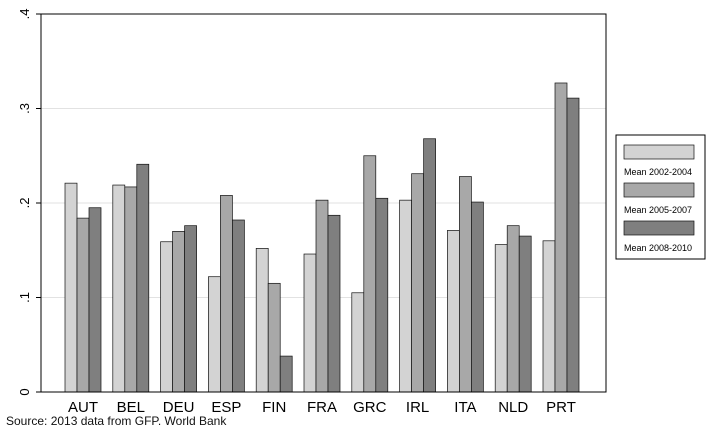 The width and height of the screenshot is (707, 436). Describe the element at coordinates (658, 210) in the screenshot. I see `legend-label: Mean 2005-2007` at that location.